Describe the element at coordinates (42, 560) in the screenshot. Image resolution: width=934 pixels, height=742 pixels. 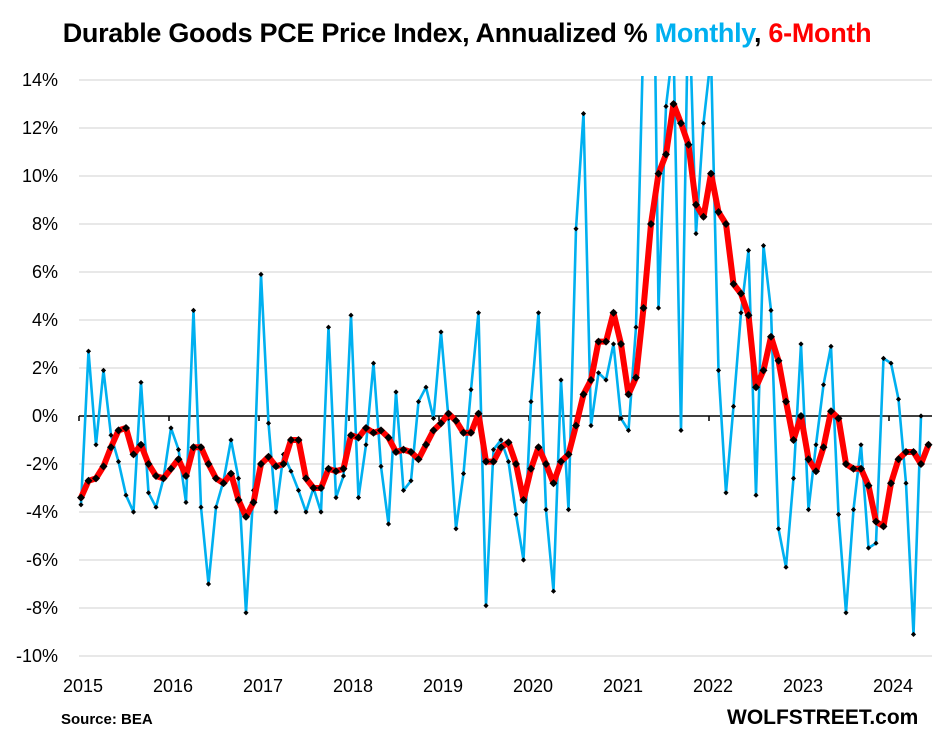
I see `y-tick-label: -6%` at that location.